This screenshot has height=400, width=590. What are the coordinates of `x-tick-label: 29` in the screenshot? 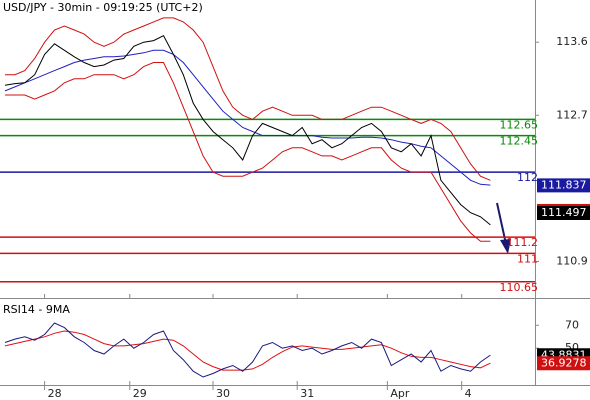 It's located at (140, 393).